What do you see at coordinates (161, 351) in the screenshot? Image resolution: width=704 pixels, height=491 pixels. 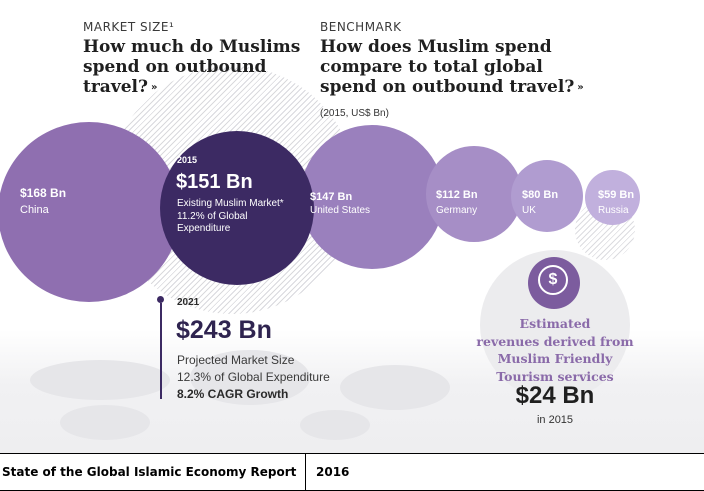 I see `timeline-line` at bounding box center [161, 351].